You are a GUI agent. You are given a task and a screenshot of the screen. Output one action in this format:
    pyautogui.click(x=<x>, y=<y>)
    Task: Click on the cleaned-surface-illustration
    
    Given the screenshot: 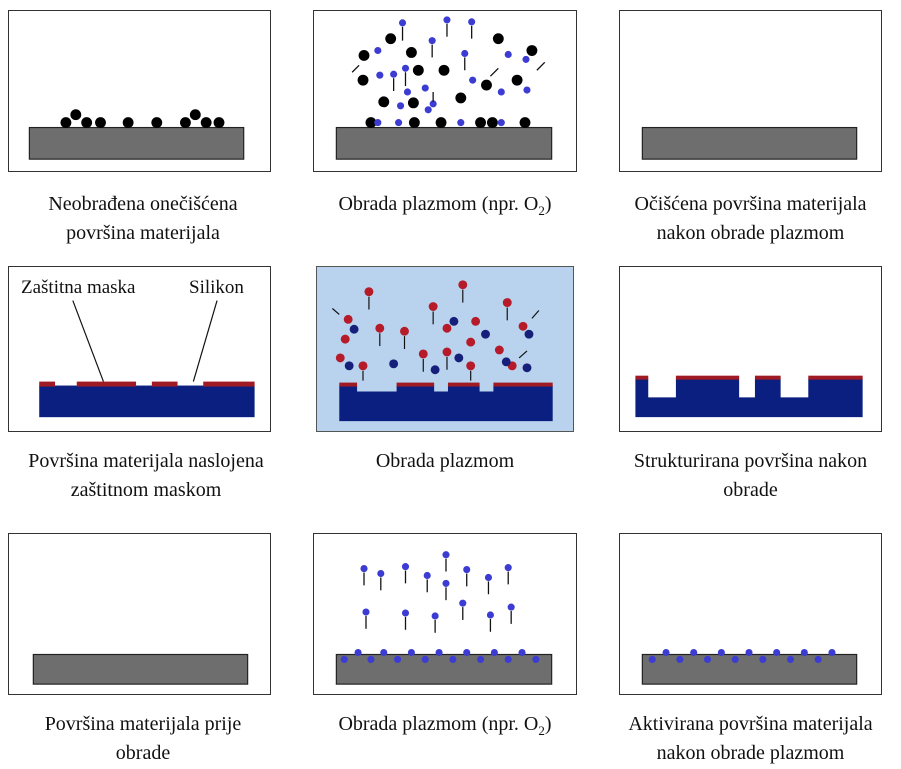 What is the action you would take?
    pyautogui.click(x=749, y=143)
    